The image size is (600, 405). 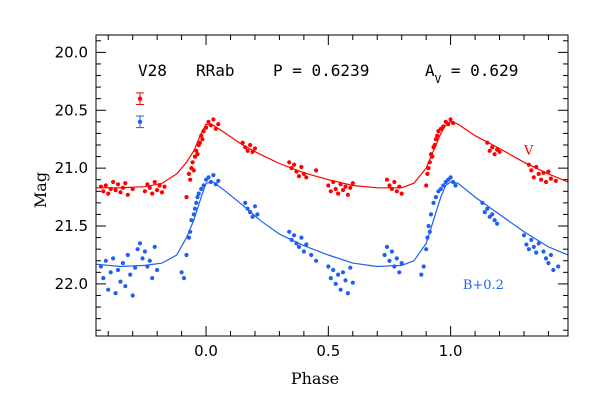 What do you see at coordinates (328, 73) in the screenshot?
I see `chart-header: V28 RRab P = 0.6239 AV = 0.629` at bounding box center [328, 73].